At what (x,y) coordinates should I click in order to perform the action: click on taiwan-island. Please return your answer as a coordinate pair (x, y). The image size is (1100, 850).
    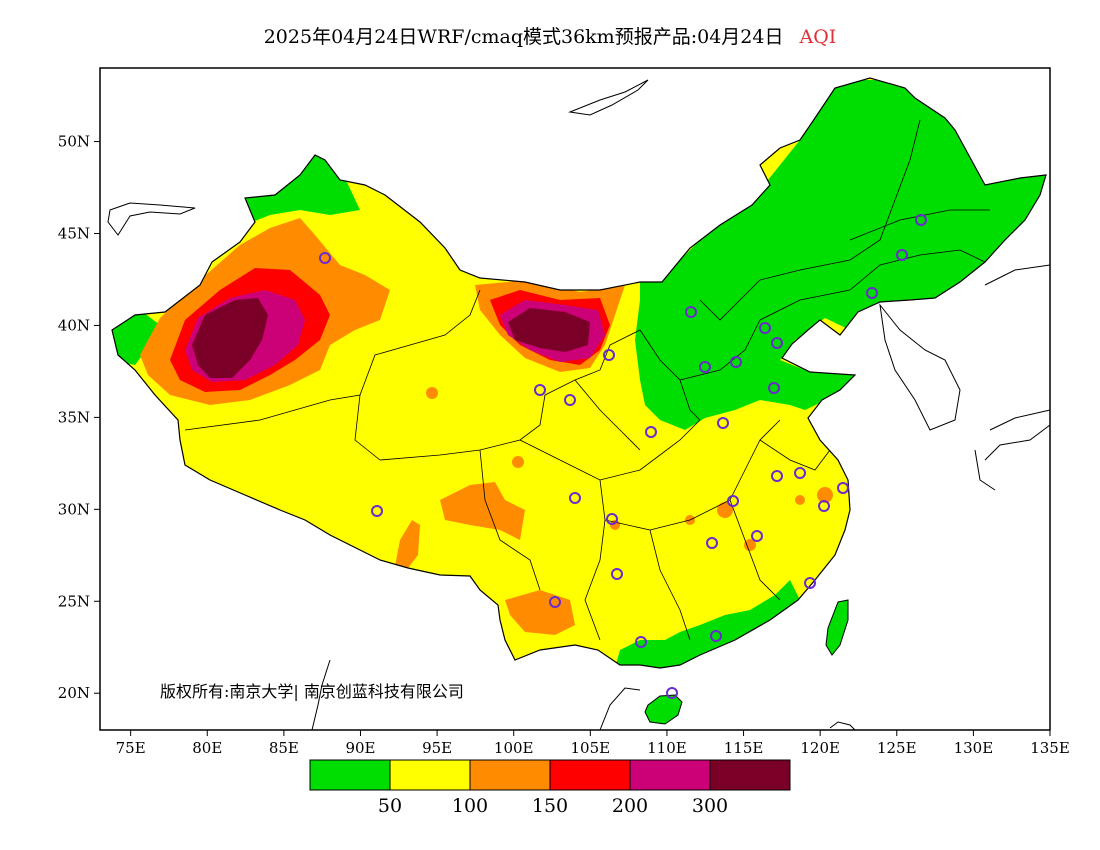
    Looking at the image, I should click on (837, 627).